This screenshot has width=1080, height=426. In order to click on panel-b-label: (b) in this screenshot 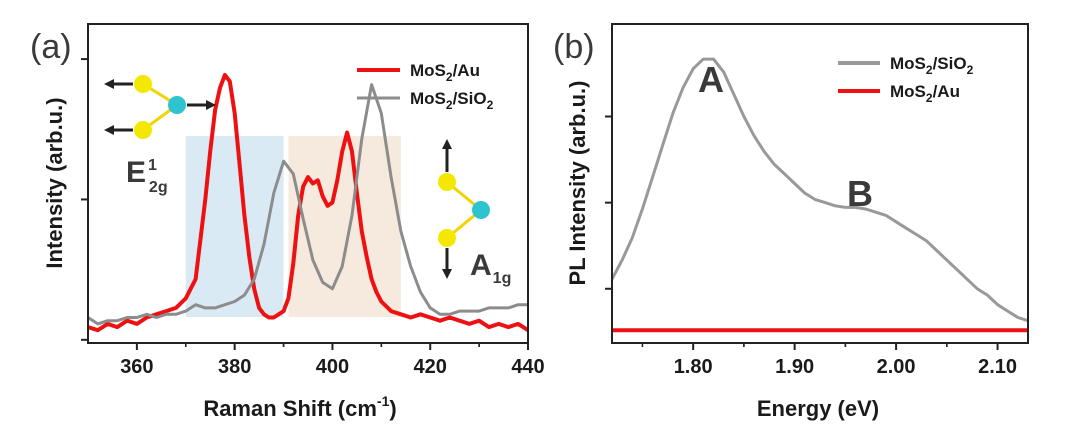, I will do `click(574, 47)`.